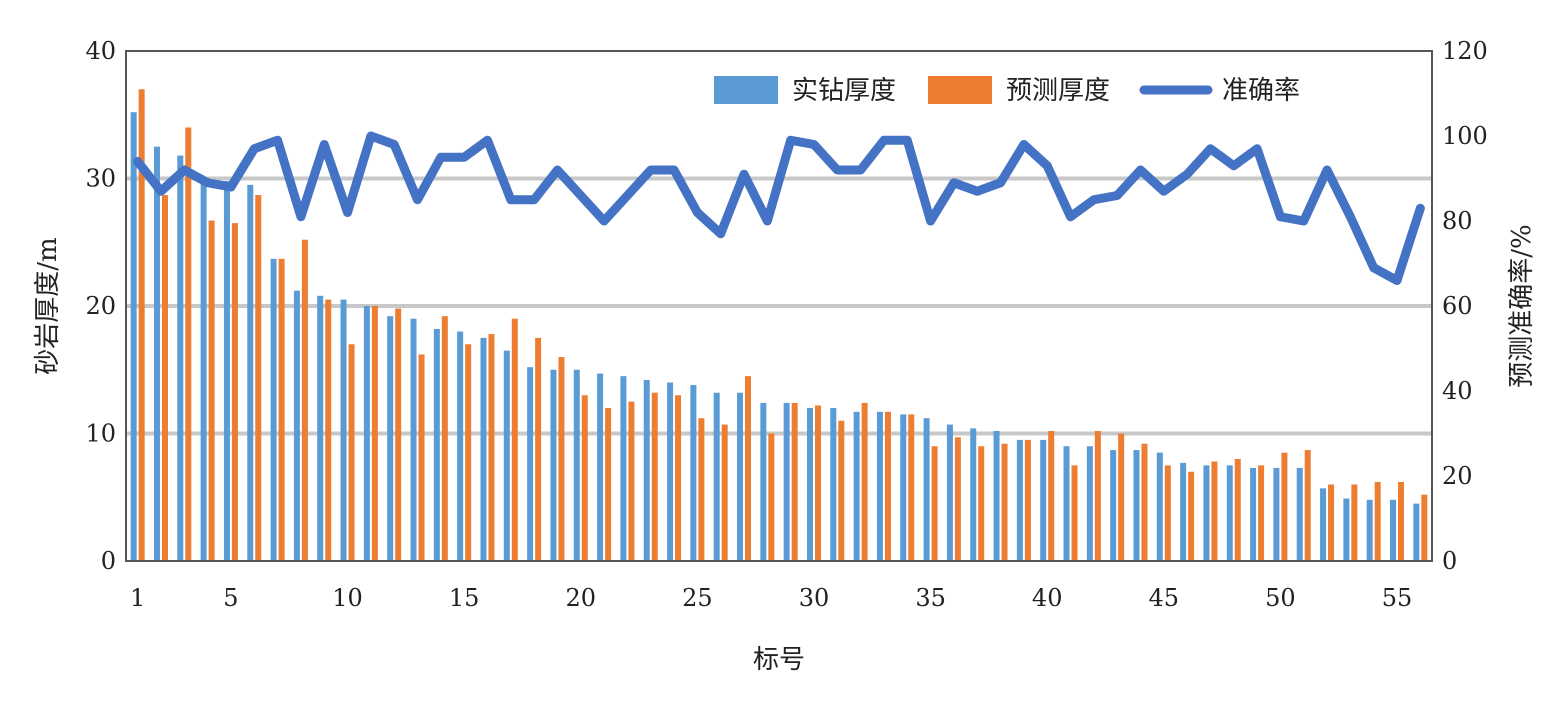 The image size is (1567, 704). What do you see at coordinates (844, 91) in the screenshot?
I see `legend-label-actual: 实钻厚度` at bounding box center [844, 91].